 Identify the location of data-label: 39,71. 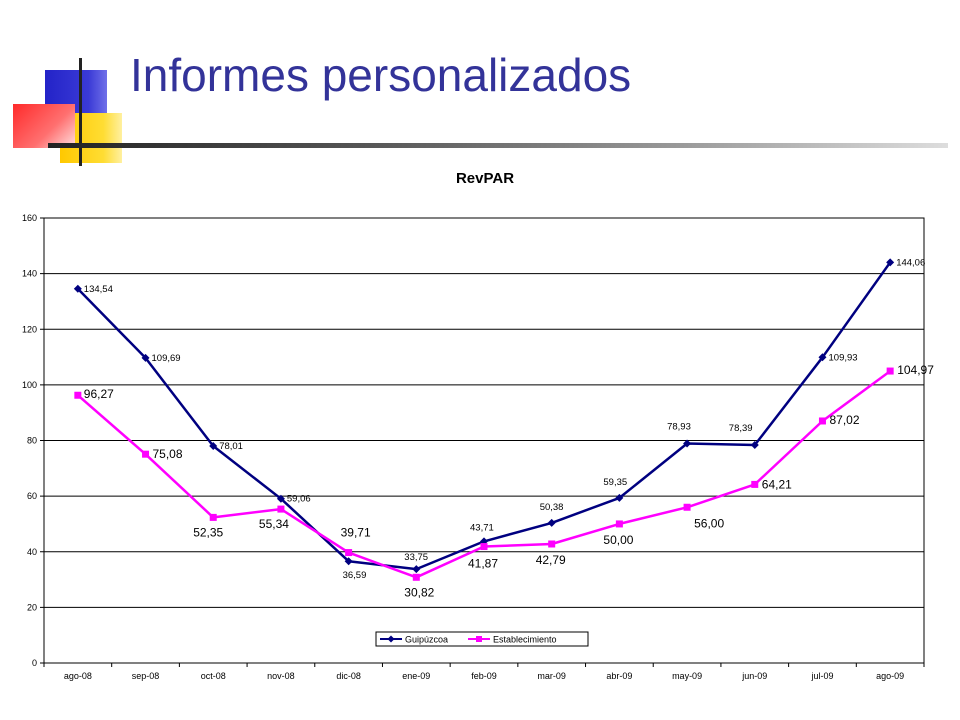
(356, 533).